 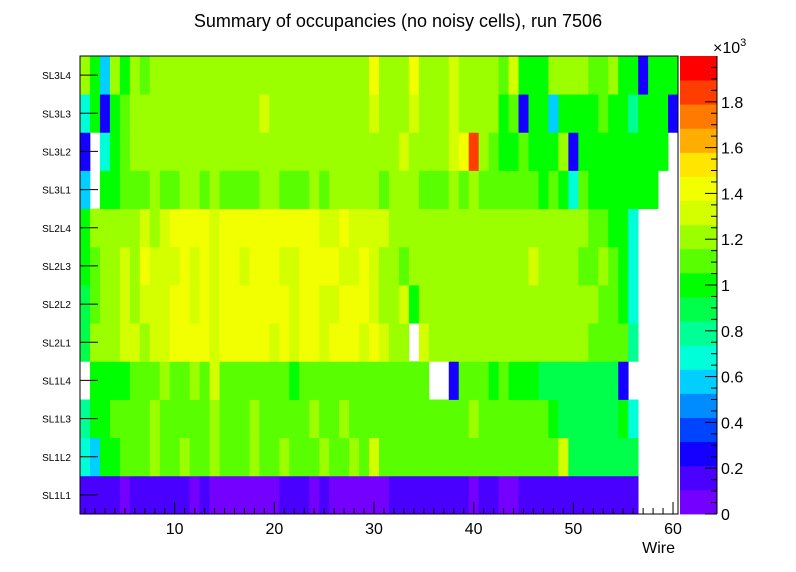 I want to click on x-tick-label: 60, so click(x=673, y=529).